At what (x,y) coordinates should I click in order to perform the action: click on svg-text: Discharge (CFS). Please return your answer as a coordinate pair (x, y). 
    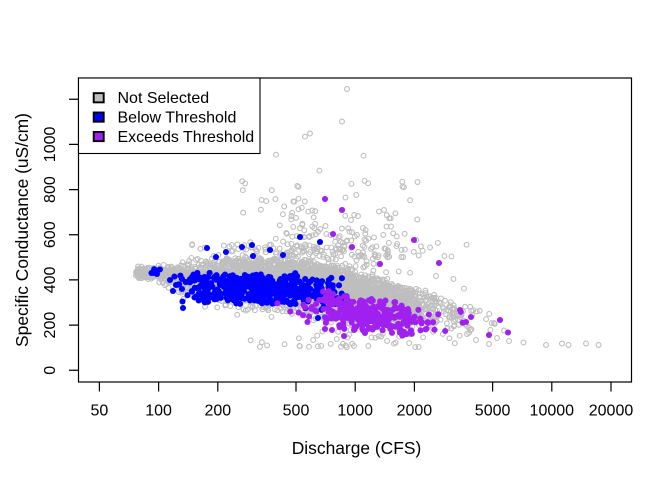
    Looking at the image, I should click on (357, 448).